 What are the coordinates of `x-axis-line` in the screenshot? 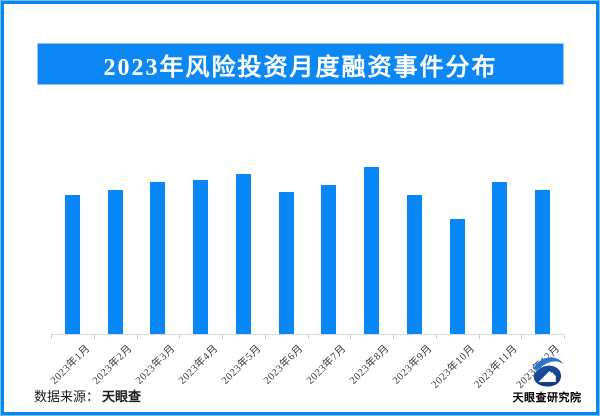 It's located at (307, 334).